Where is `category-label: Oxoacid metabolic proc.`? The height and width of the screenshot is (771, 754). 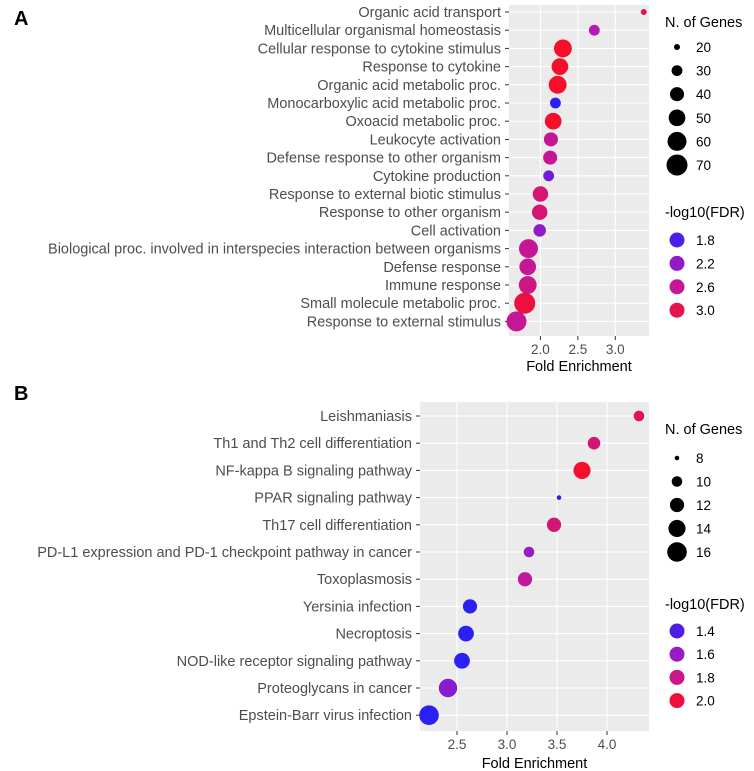
category-label: Oxoacid metabolic proc. is located at coordinates (423, 122).